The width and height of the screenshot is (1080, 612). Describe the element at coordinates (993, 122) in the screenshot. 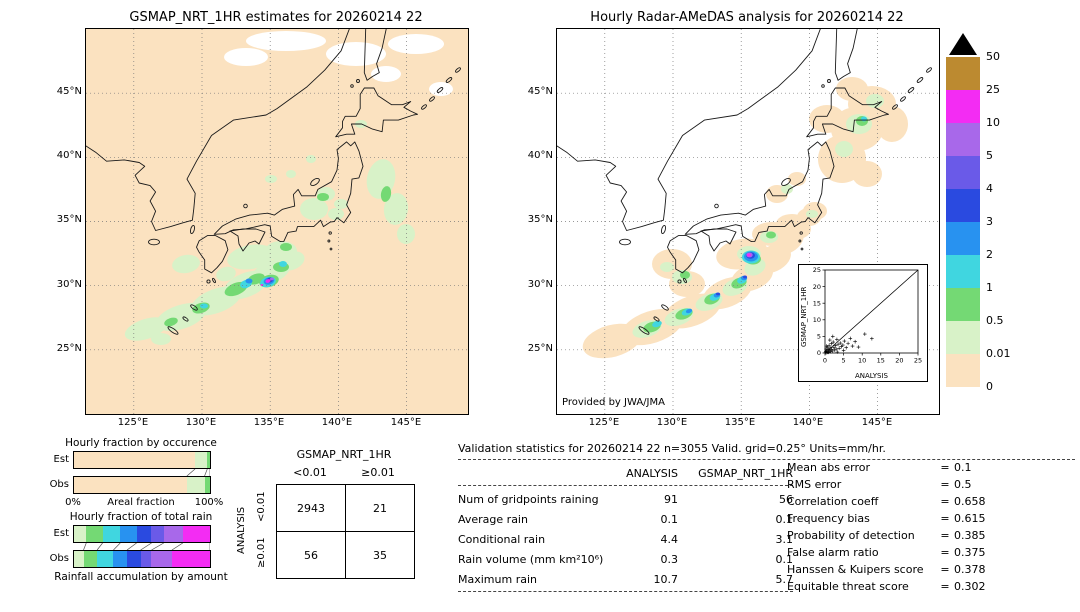

I see `legend-label: 10` at that location.